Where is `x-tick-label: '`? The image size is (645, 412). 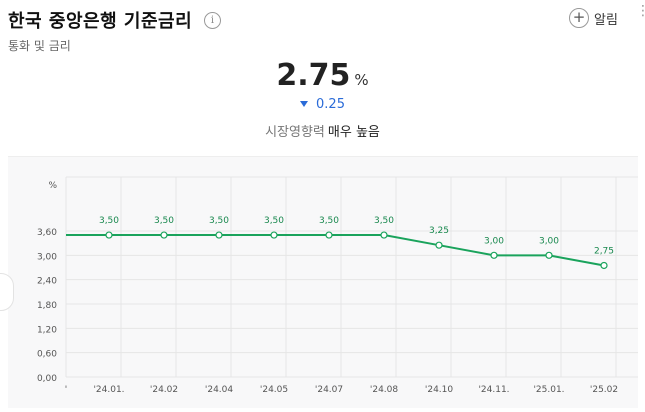
x-tick-label: ' is located at coordinates (66, 390).